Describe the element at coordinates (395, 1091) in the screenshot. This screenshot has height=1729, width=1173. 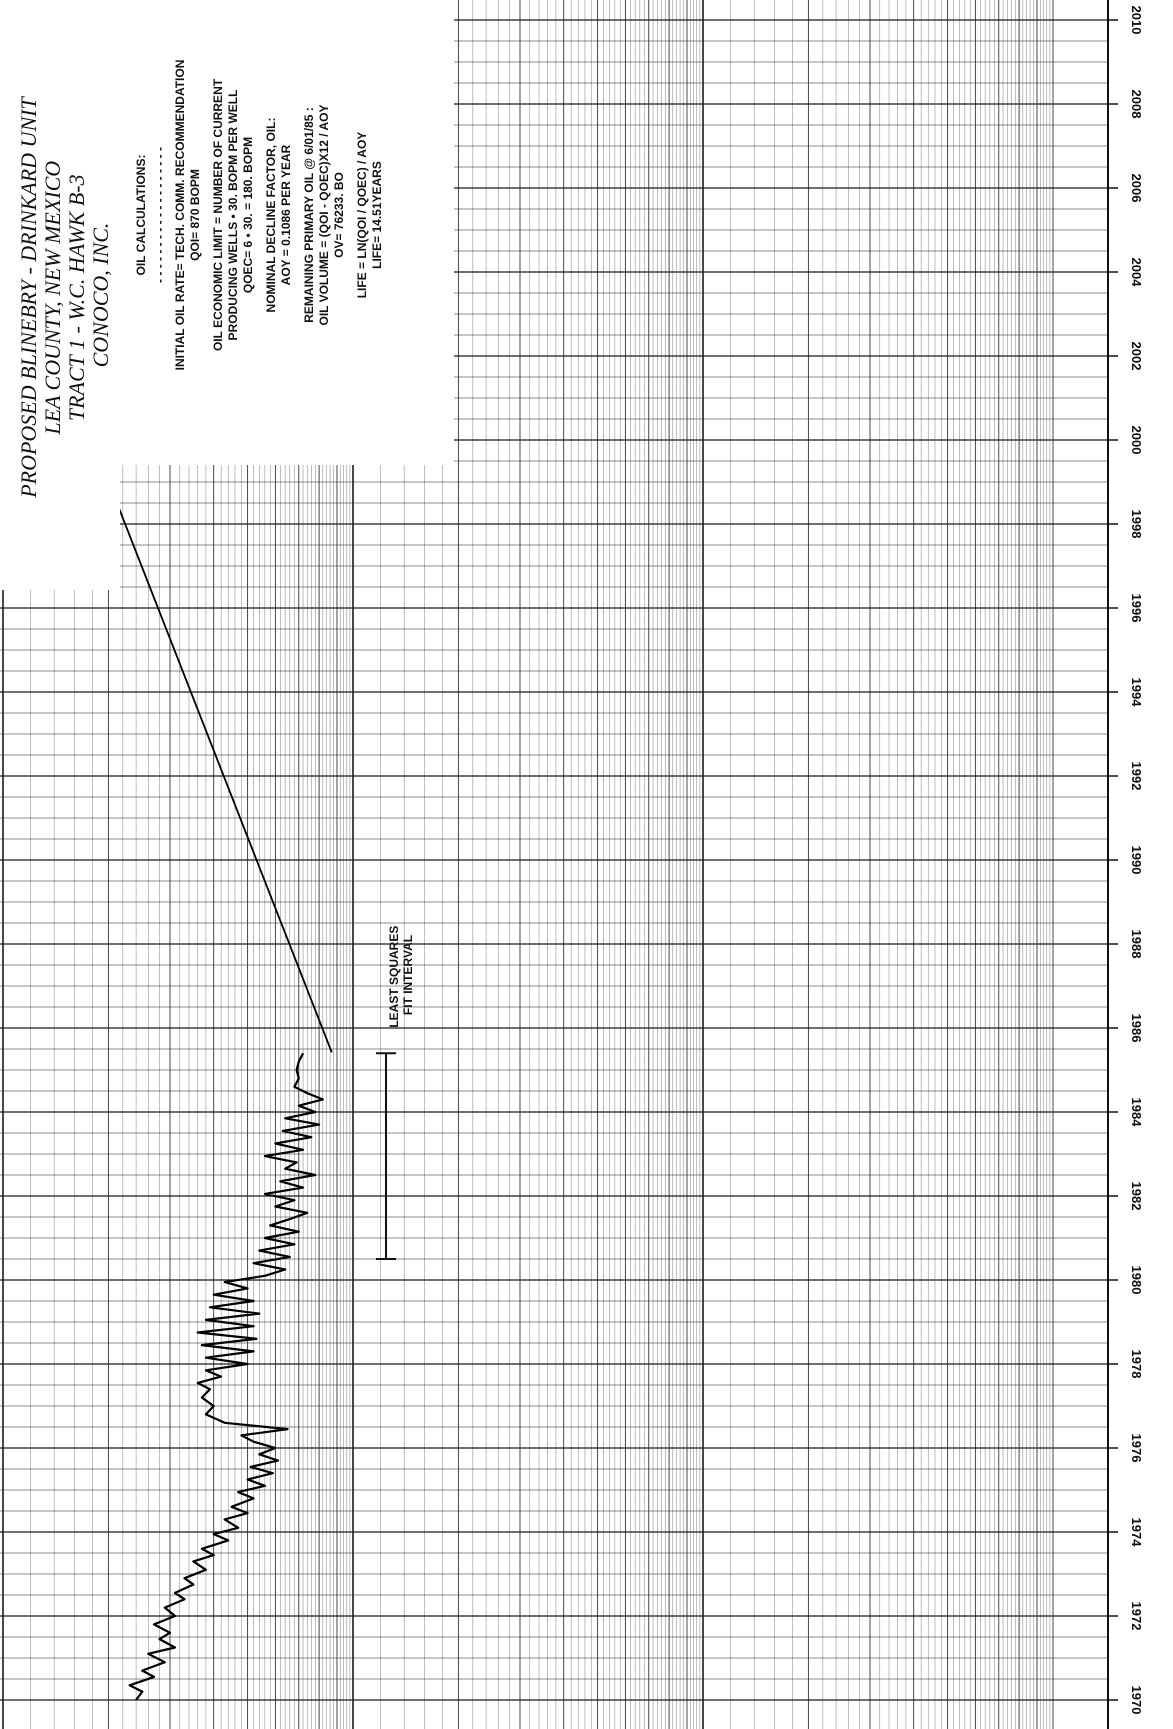
I see `fit-interval-annotation: LEAST SQUARES FIT INTERVAL` at that location.